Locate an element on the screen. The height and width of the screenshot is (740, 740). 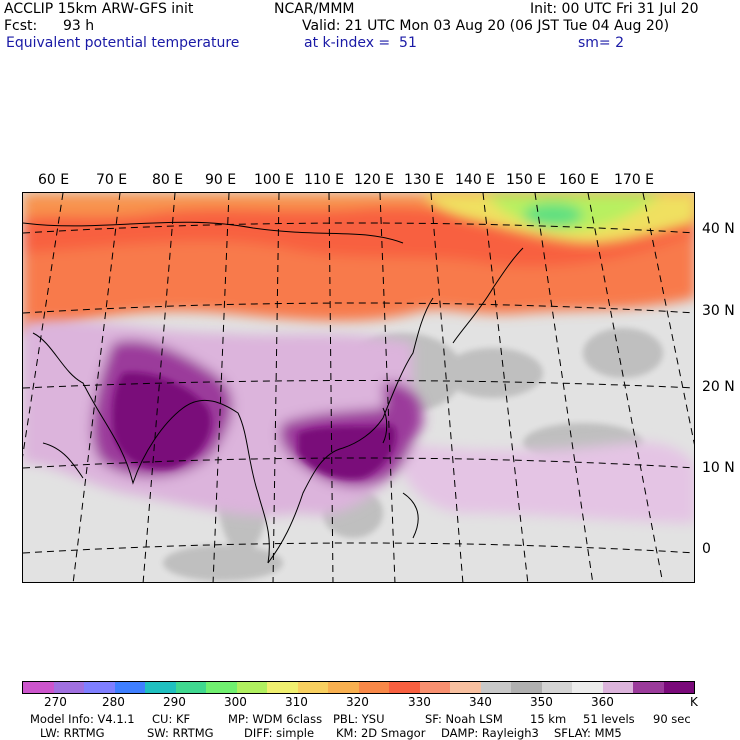
colorbar-tick-290: 290 is located at coordinates (174, 702).